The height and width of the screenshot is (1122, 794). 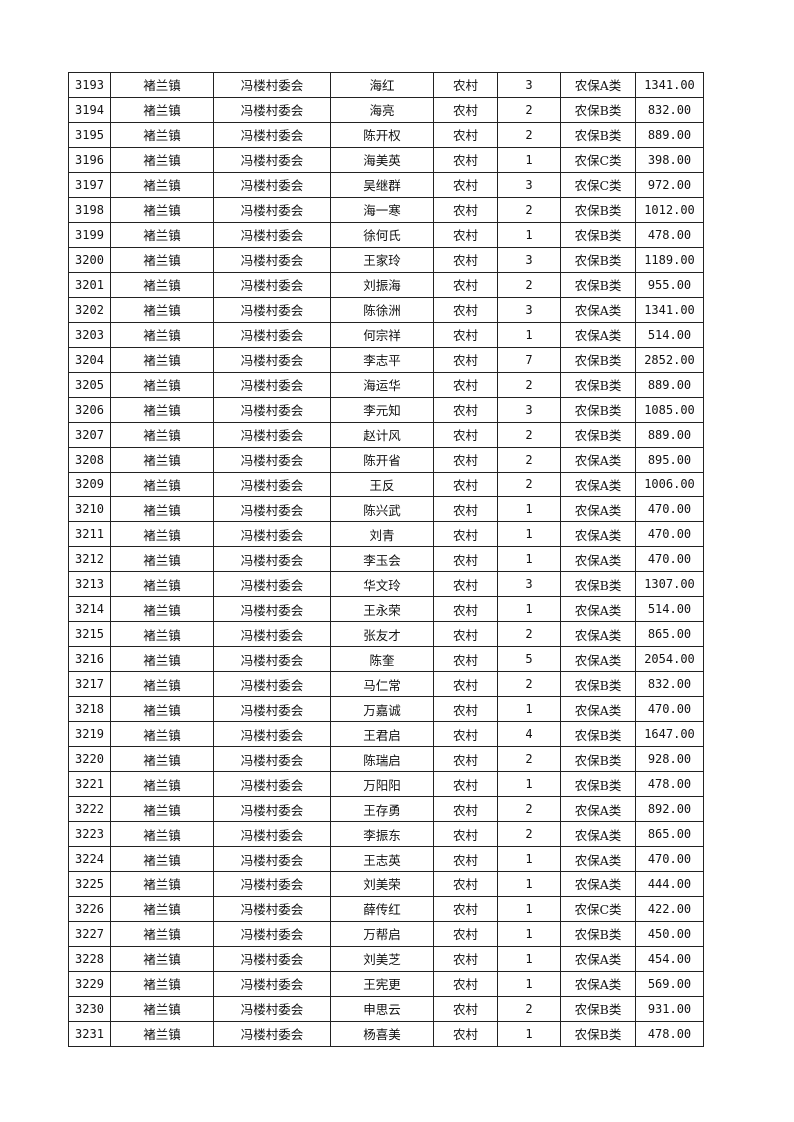 What do you see at coordinates (669, 409) in the screenshot?
I see `amount-cell: 1085.00` at bounding box center [669, 409].